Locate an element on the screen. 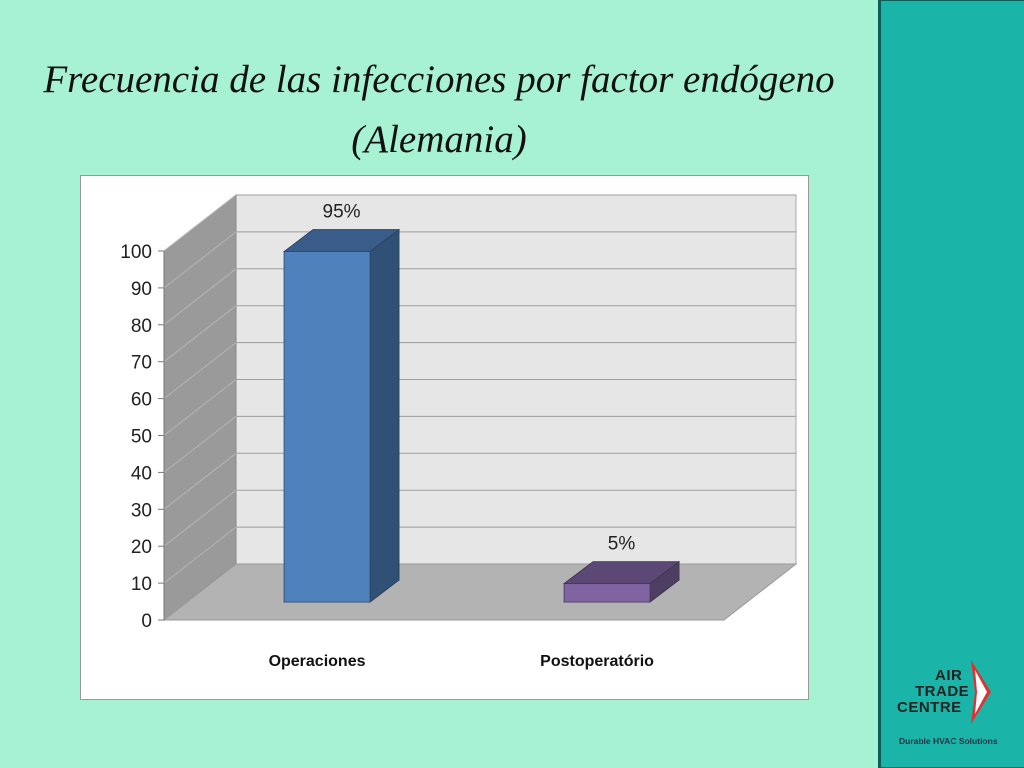 This screenshot has width=1024, height=768. air-trade-centre-logo: AIR TRADE CENTRE Durable HVAC Solutions is located at coordinates (954, 706).